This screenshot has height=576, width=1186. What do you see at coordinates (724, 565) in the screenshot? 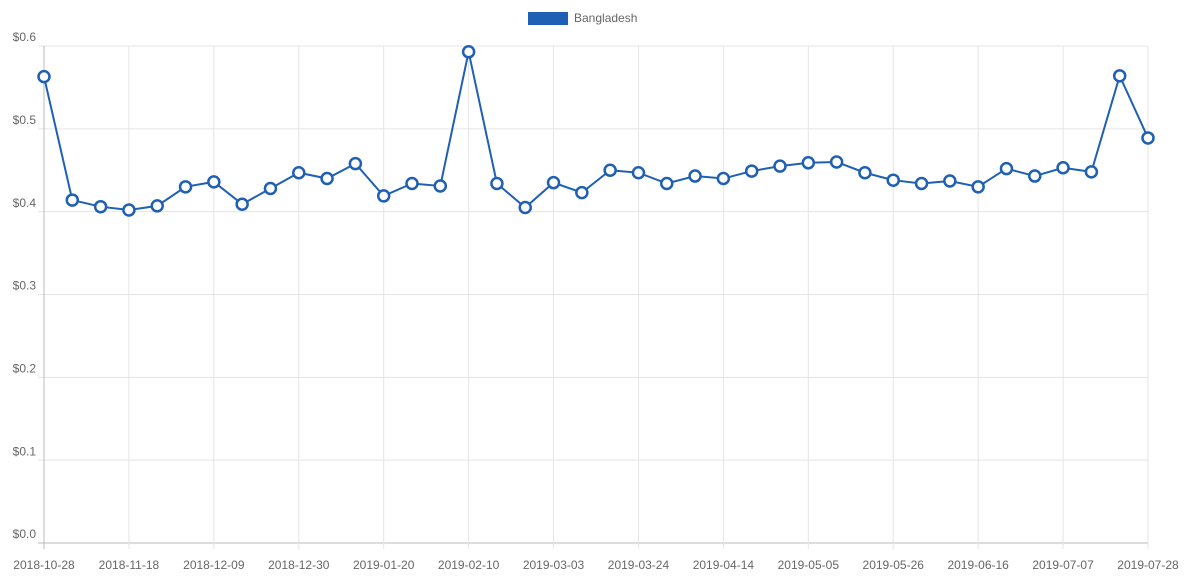
I see `x-tick-label: 2019-04-14` at bounding box center [724, 565].